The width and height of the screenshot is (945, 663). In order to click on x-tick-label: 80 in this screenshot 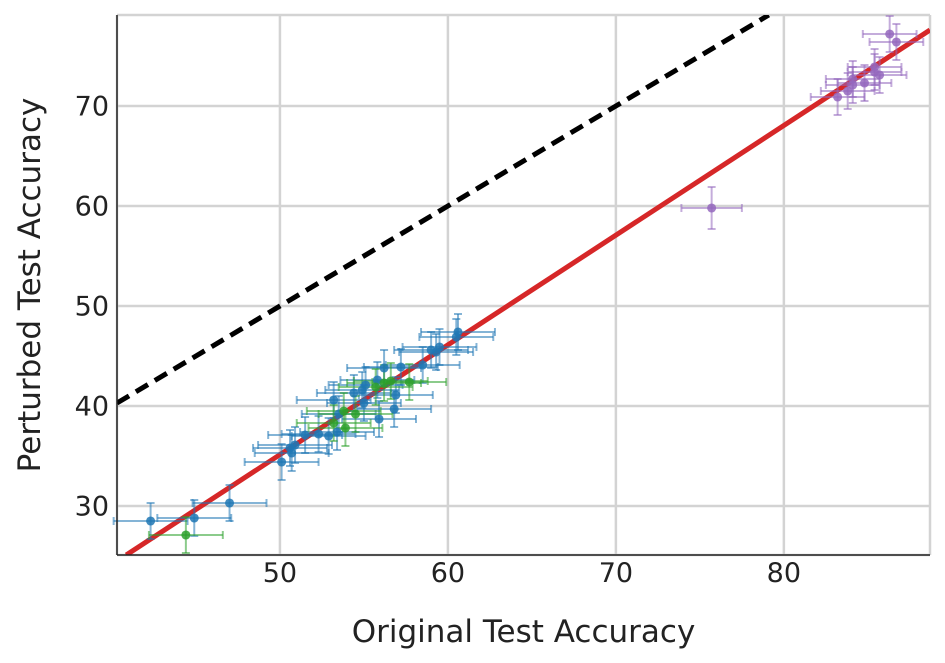, I will do `click(784, 574)`.